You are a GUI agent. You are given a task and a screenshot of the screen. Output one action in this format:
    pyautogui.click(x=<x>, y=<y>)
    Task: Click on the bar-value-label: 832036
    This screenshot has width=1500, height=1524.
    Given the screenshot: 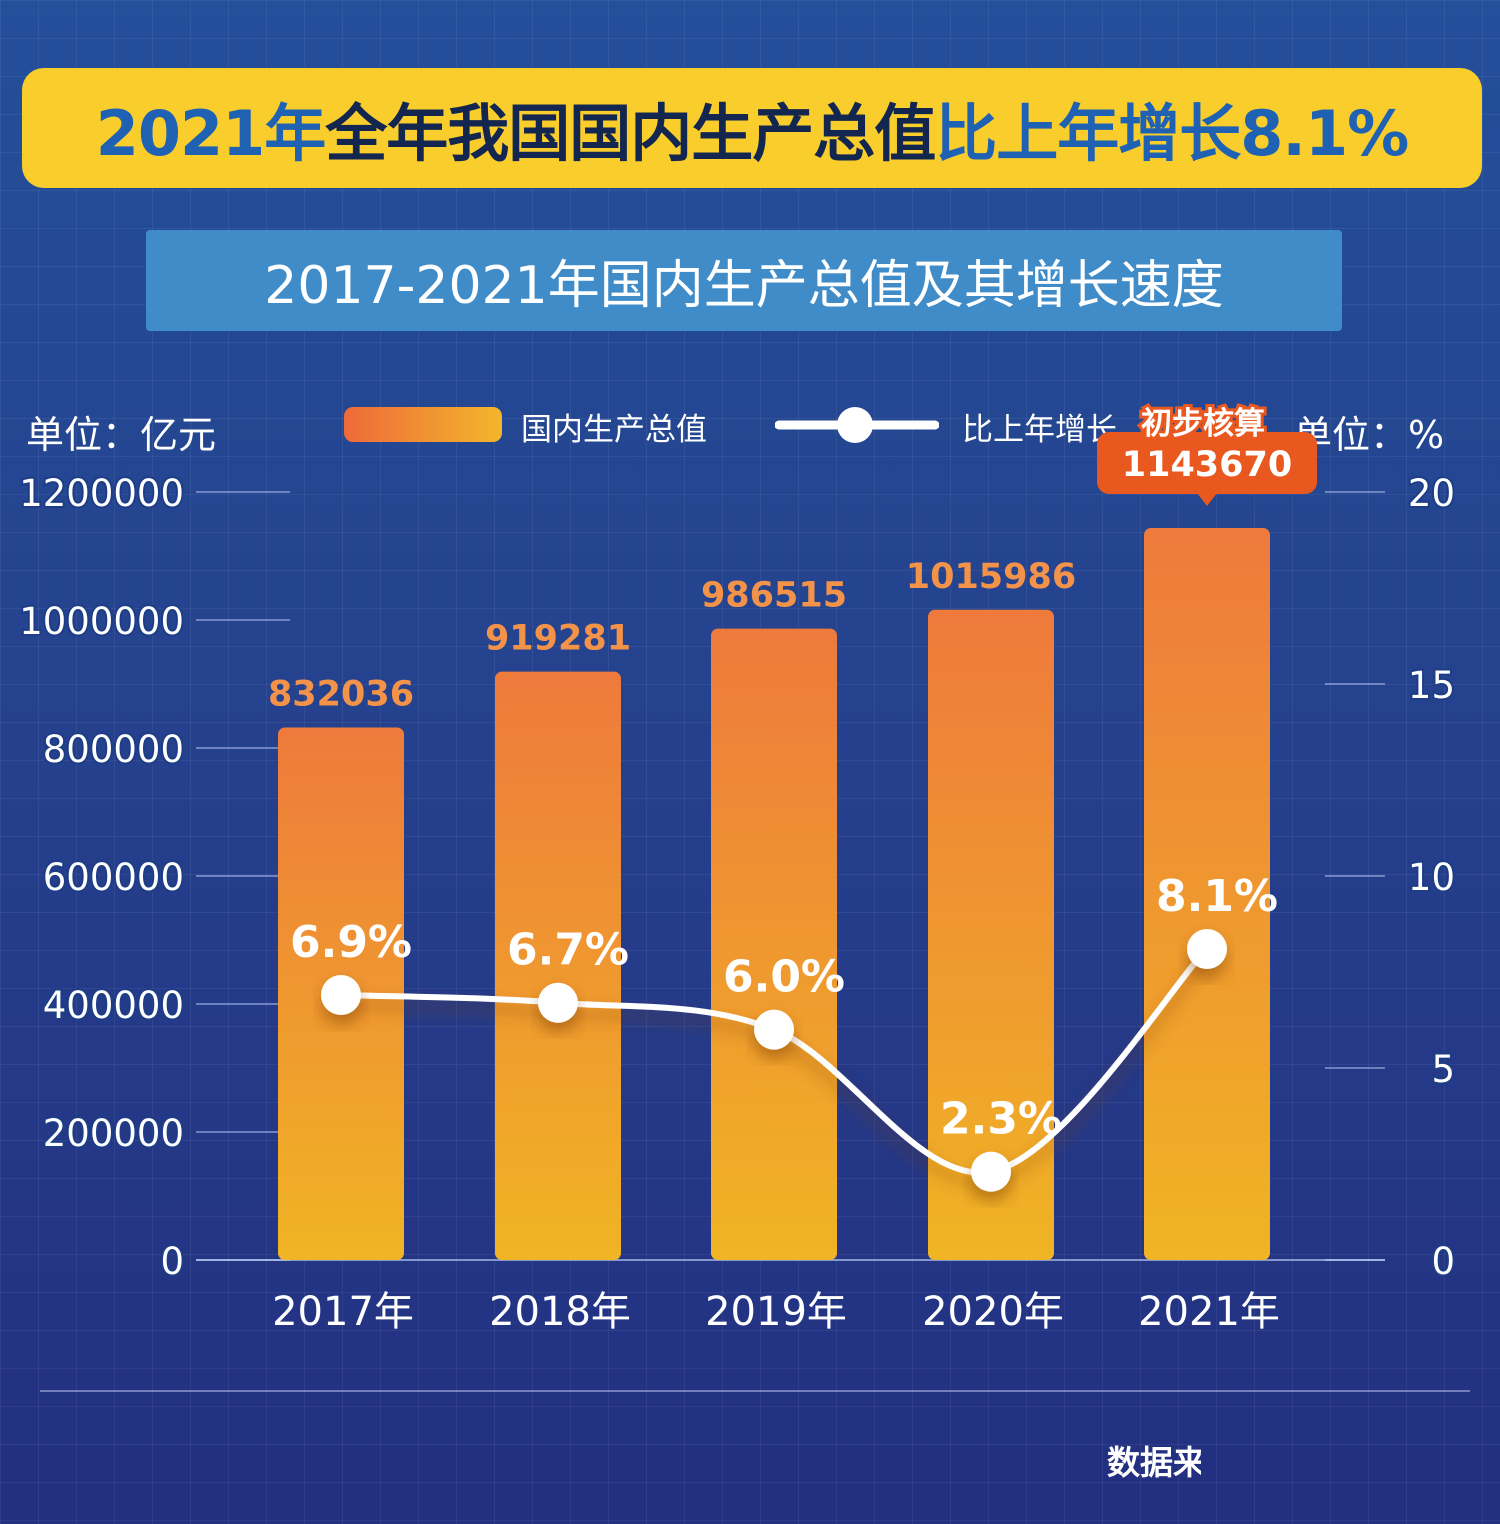 What is the action you would take?
    pyautogui.click(x=341, y=694)
    